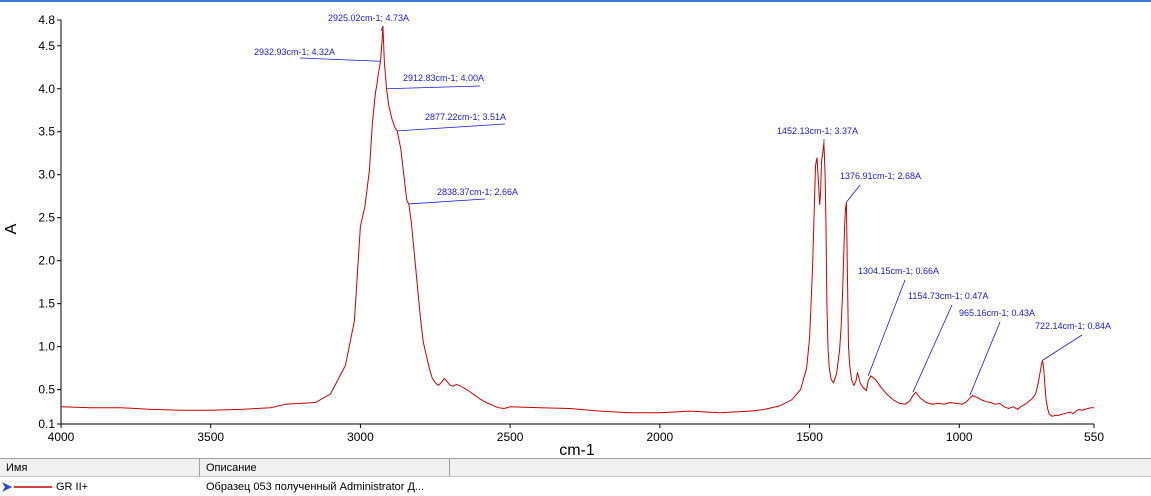 This screenshot has height=496, width=1151. I want to click on peak-annotation-label: 2925.02cm-1; 4.73A, so click(368, 18).